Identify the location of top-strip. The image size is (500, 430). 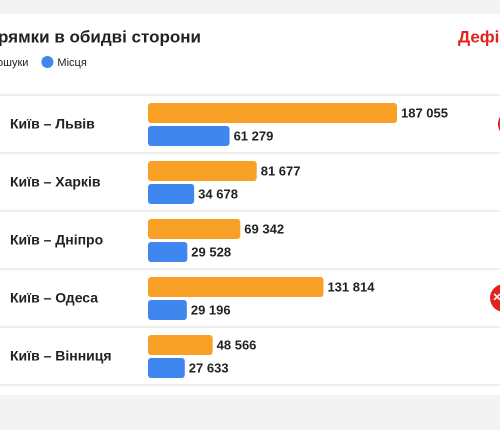
(250, 7).